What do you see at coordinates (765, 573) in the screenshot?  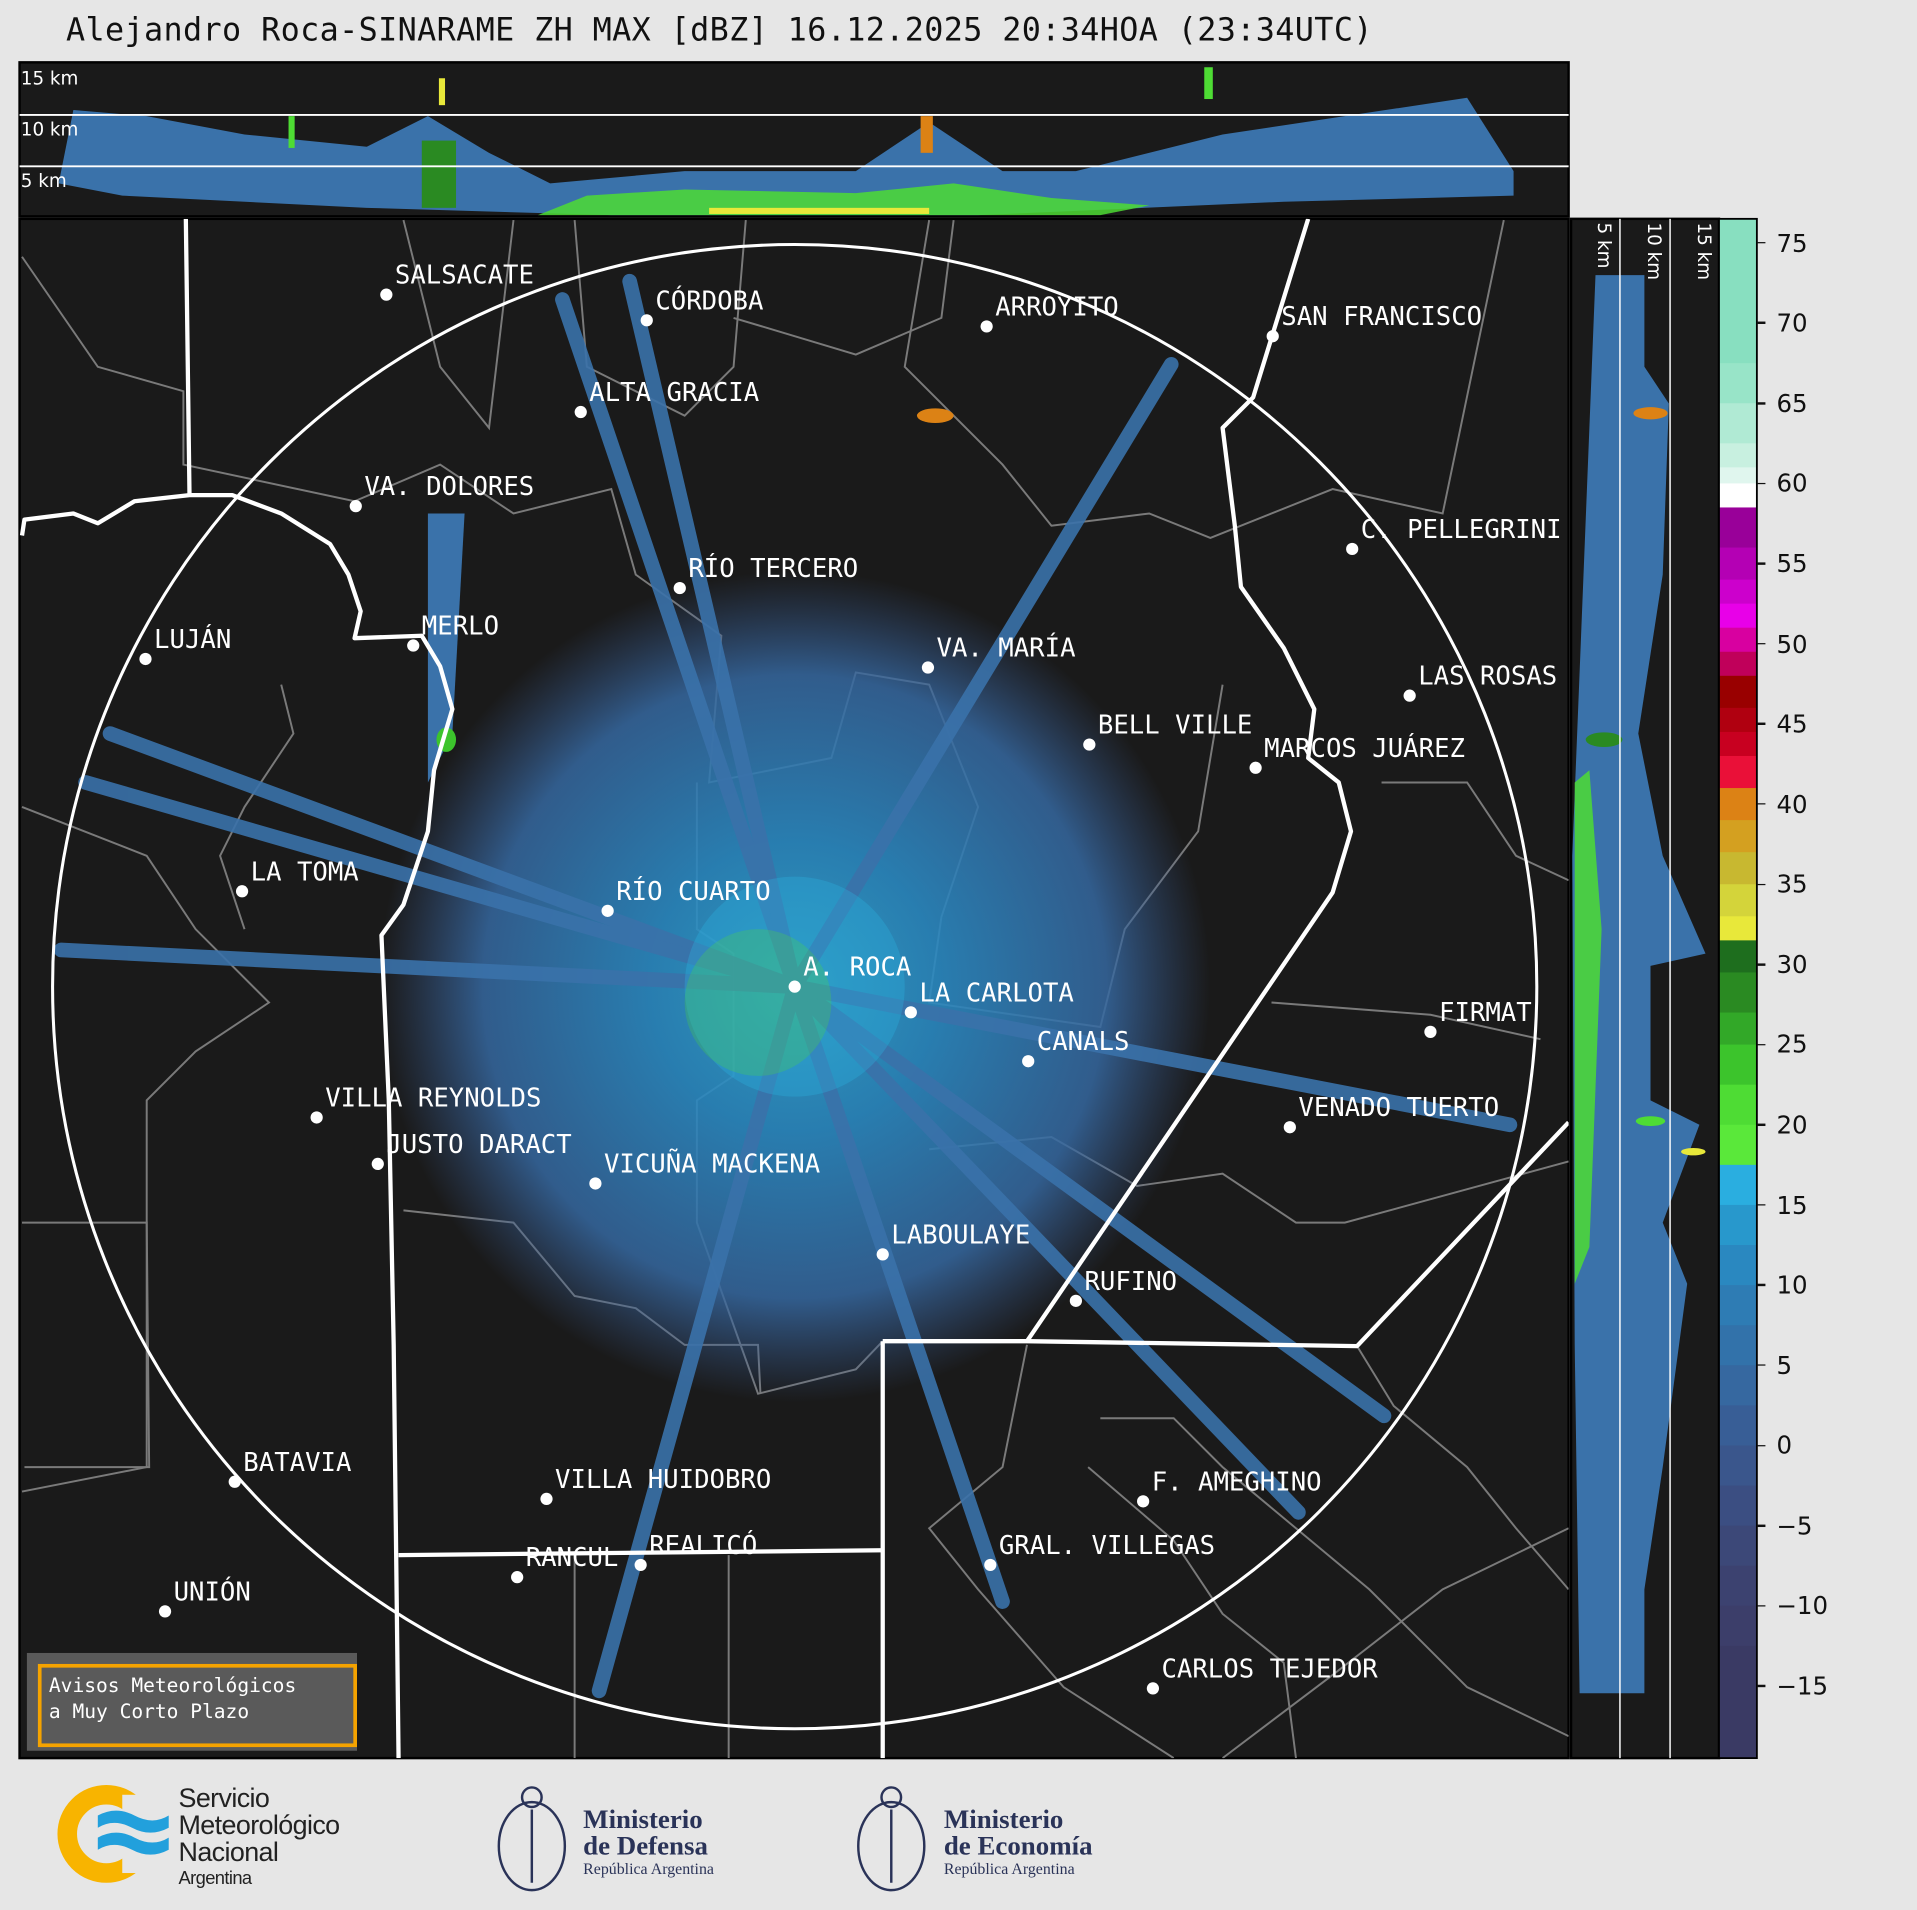 I see `city-r-o-tercero: RÍO TERCERO` at bounding box center [765, 573].